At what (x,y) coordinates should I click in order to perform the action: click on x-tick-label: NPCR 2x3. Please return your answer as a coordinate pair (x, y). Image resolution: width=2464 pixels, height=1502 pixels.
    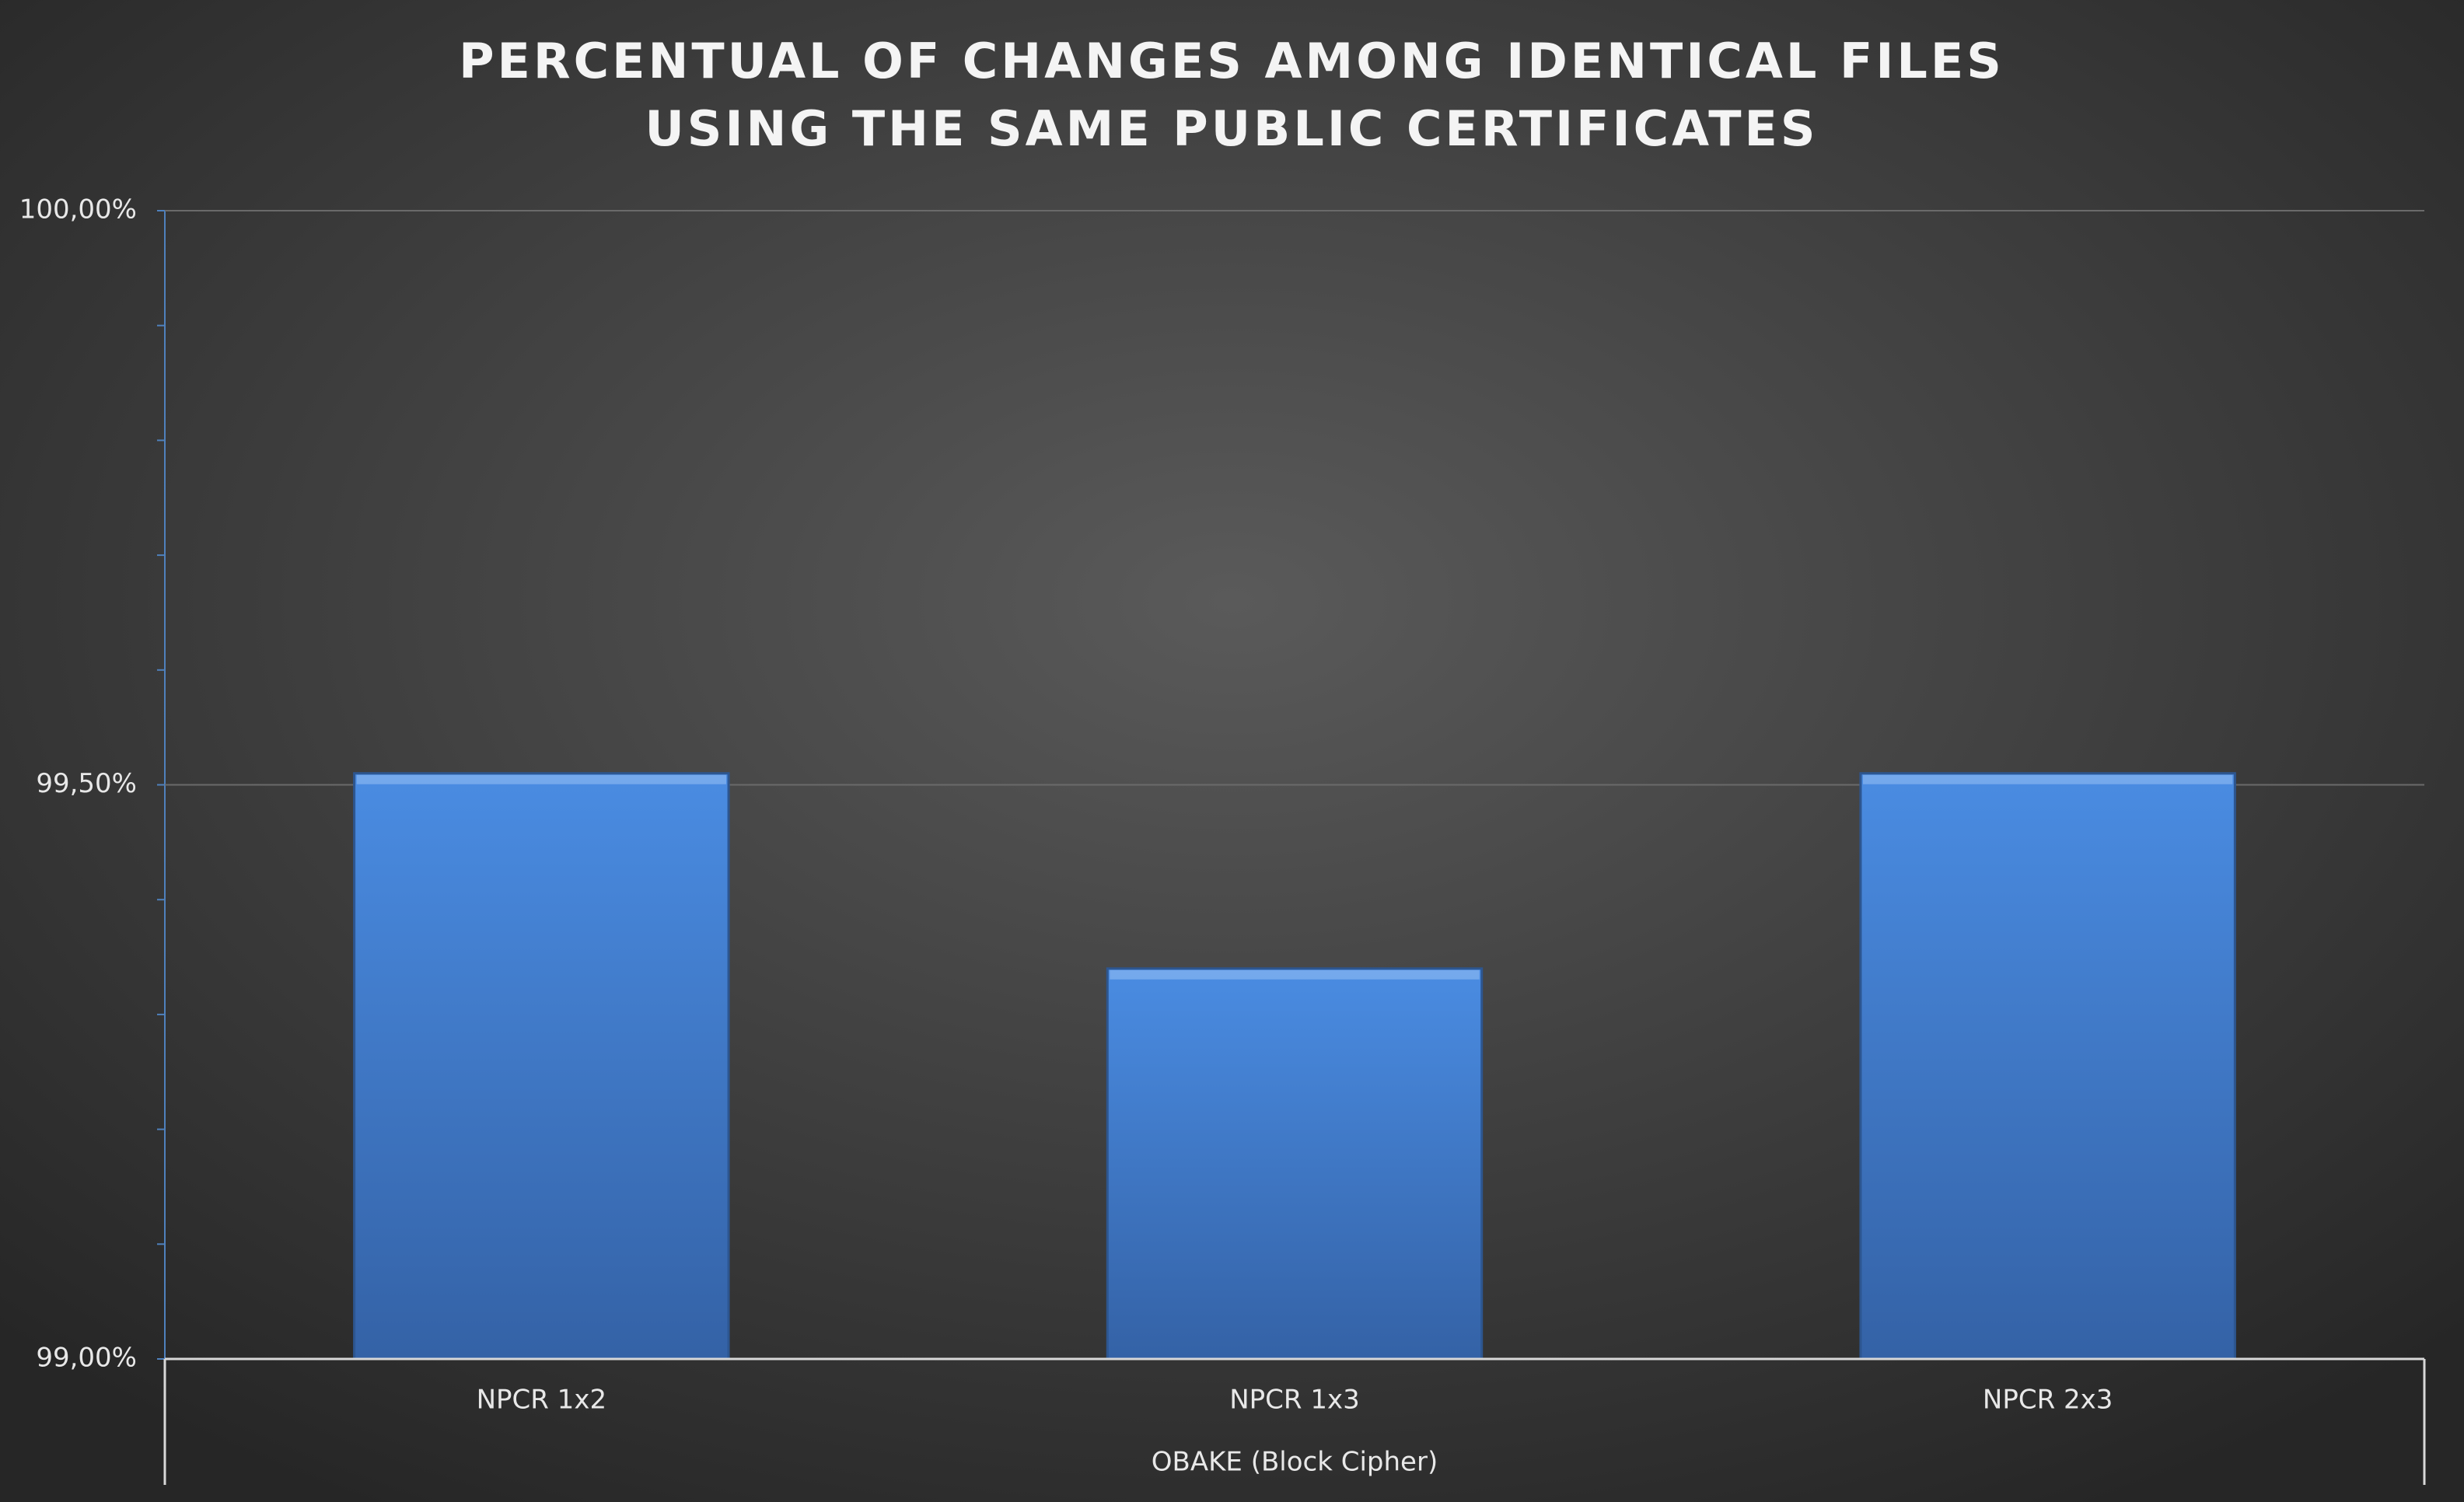
    Looking at the image, I should click on (2048, 1401).